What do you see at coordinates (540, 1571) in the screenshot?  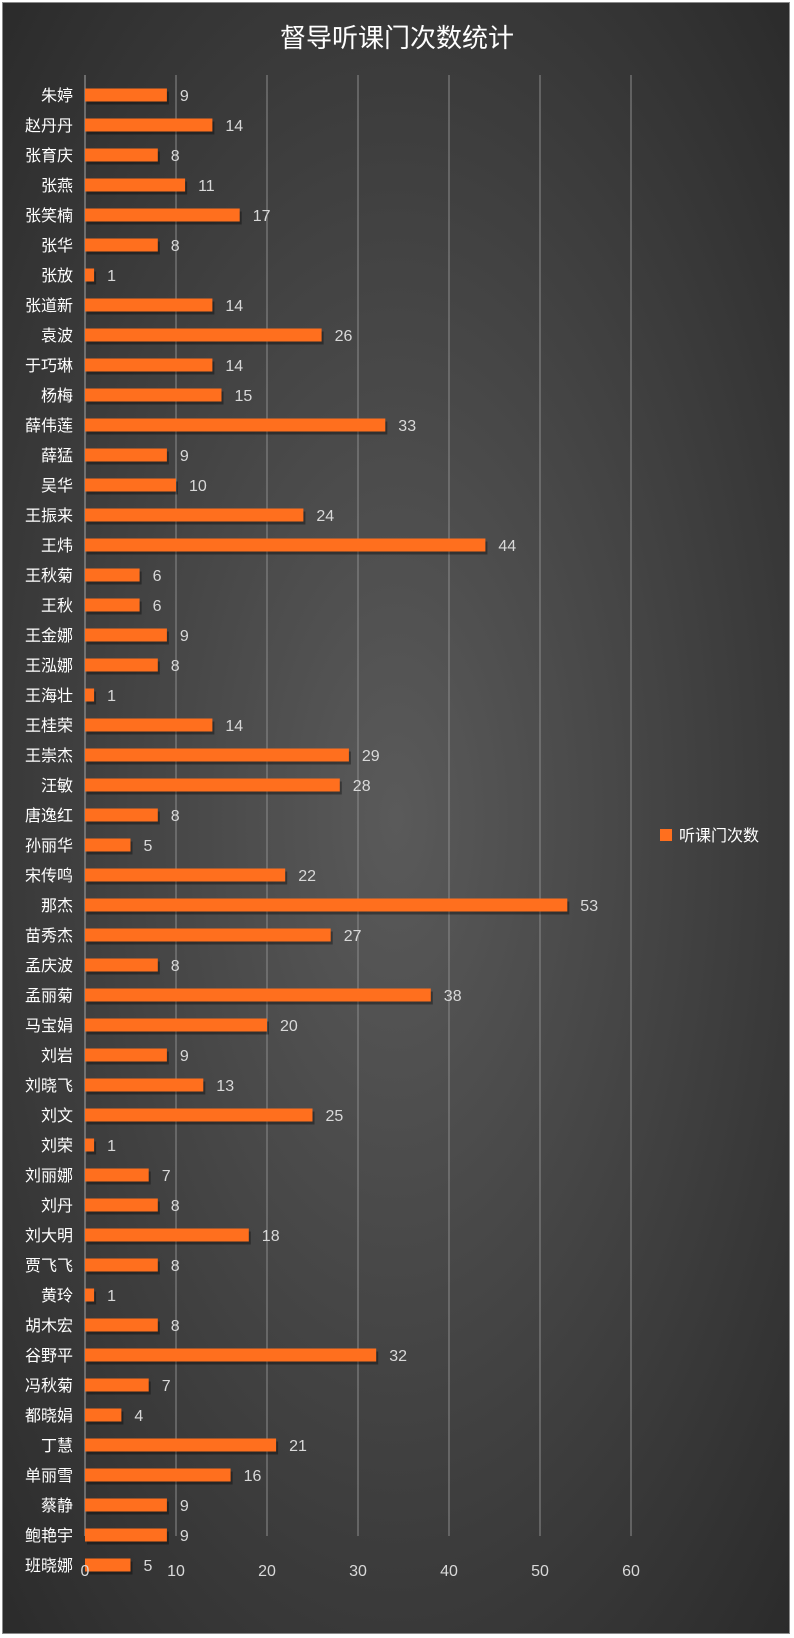 I see `x-tick-label: 50` at bounding box center [540, 1571].